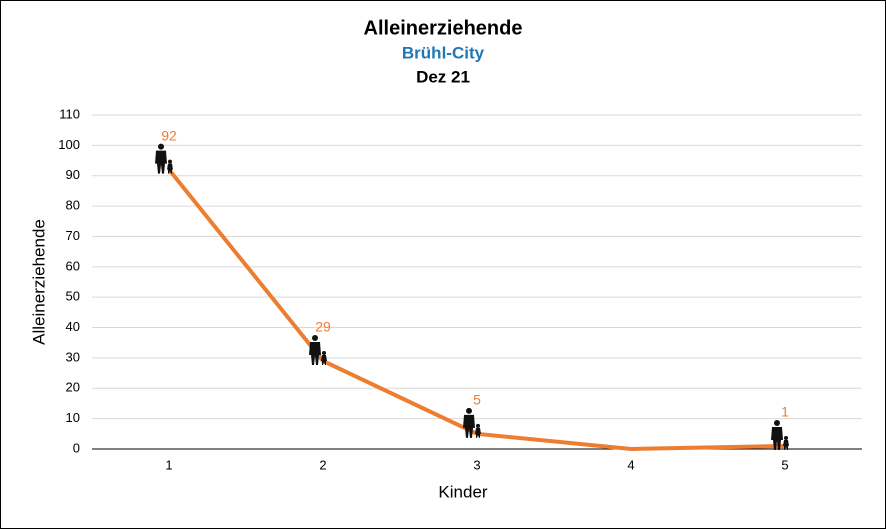 Image resolution: width=886 pixels, height=529 pixels. I want to click on data-label: 1, so click(785, 412).